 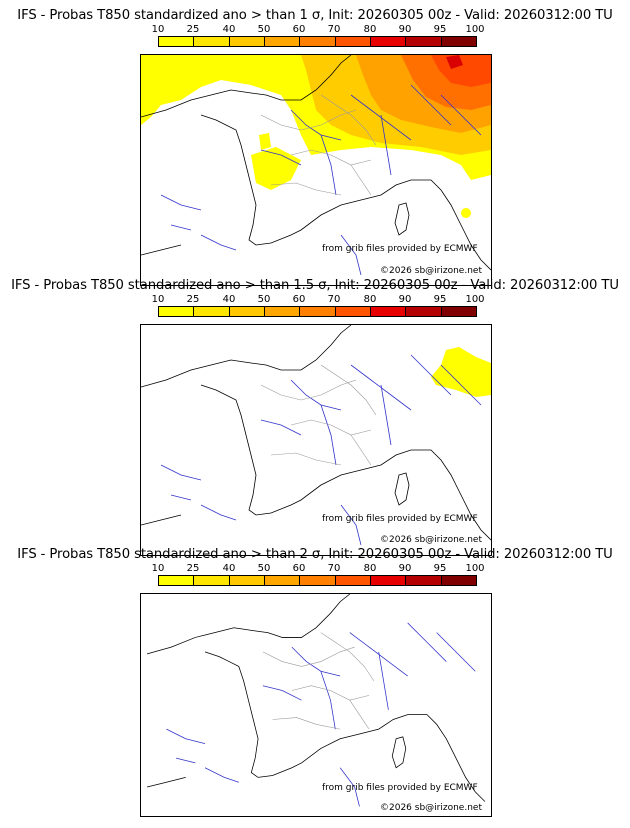 I want to click on probability-area-red, so click(x=461, y=71).